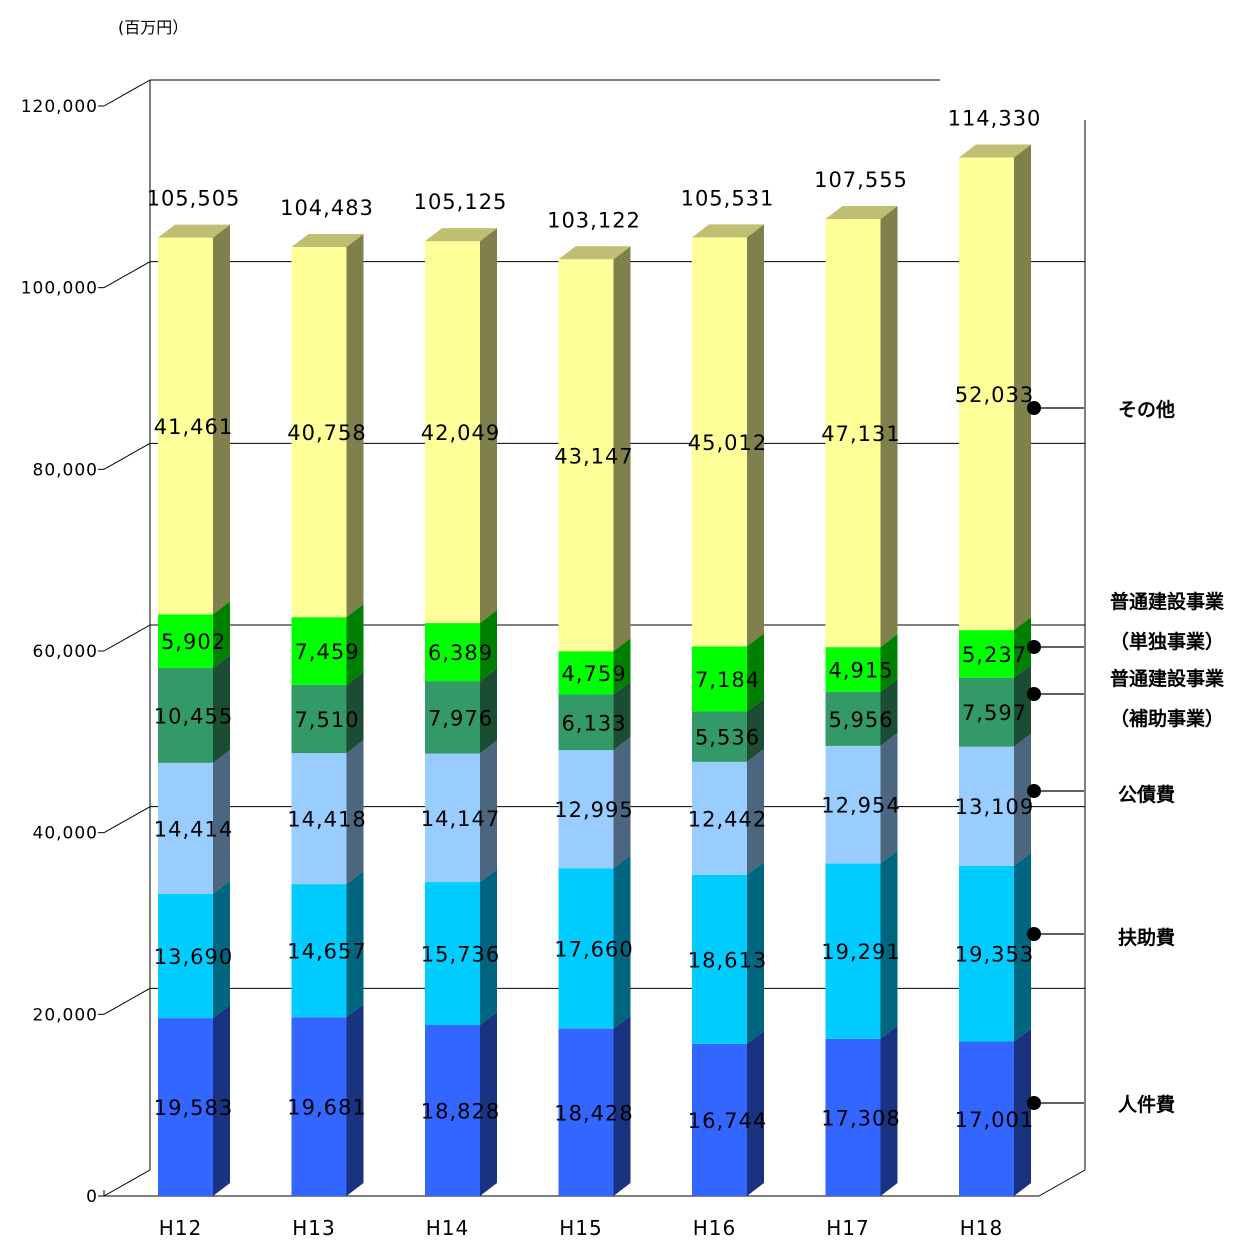  Describe the element at coordinates (1146, 794) in the screenshot. I see `legend-label: 公債費` at that location.